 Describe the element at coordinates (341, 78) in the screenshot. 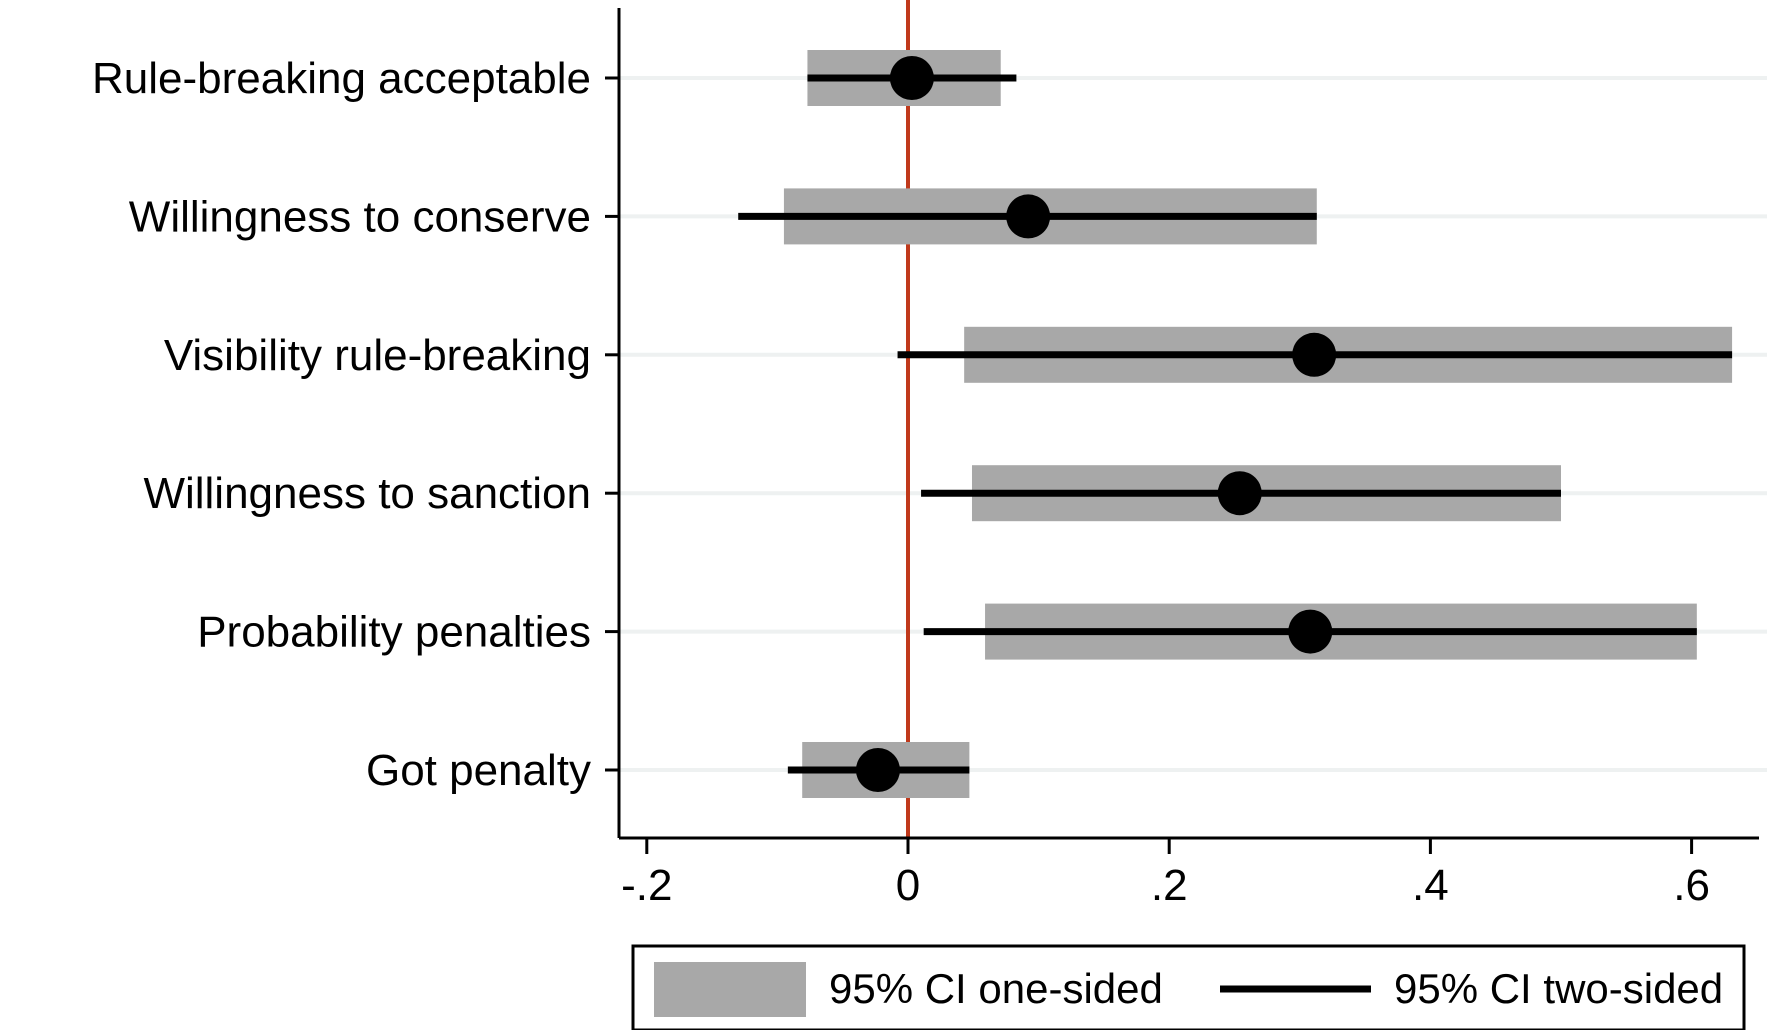

I see `category-label: Rule-breaking acceptable` at that location.